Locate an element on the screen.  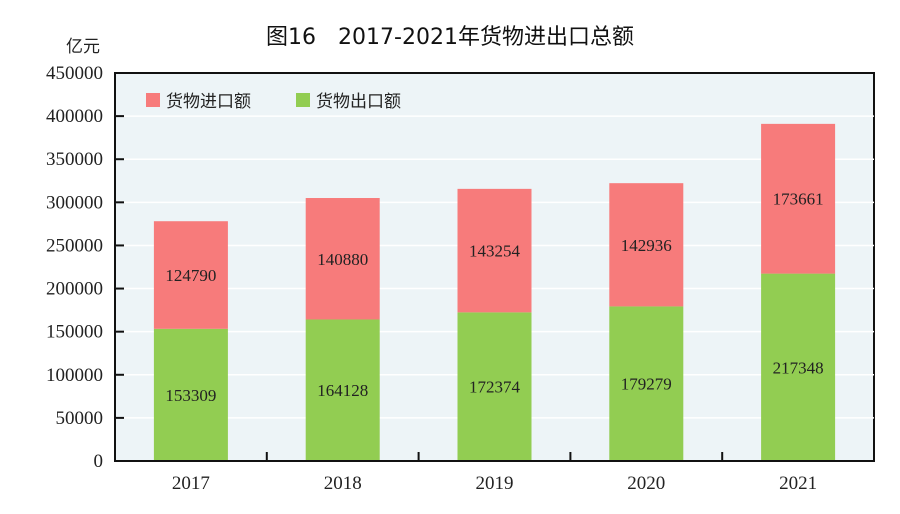
x-tick-label: 2017 is located at coordinates (191, 483).